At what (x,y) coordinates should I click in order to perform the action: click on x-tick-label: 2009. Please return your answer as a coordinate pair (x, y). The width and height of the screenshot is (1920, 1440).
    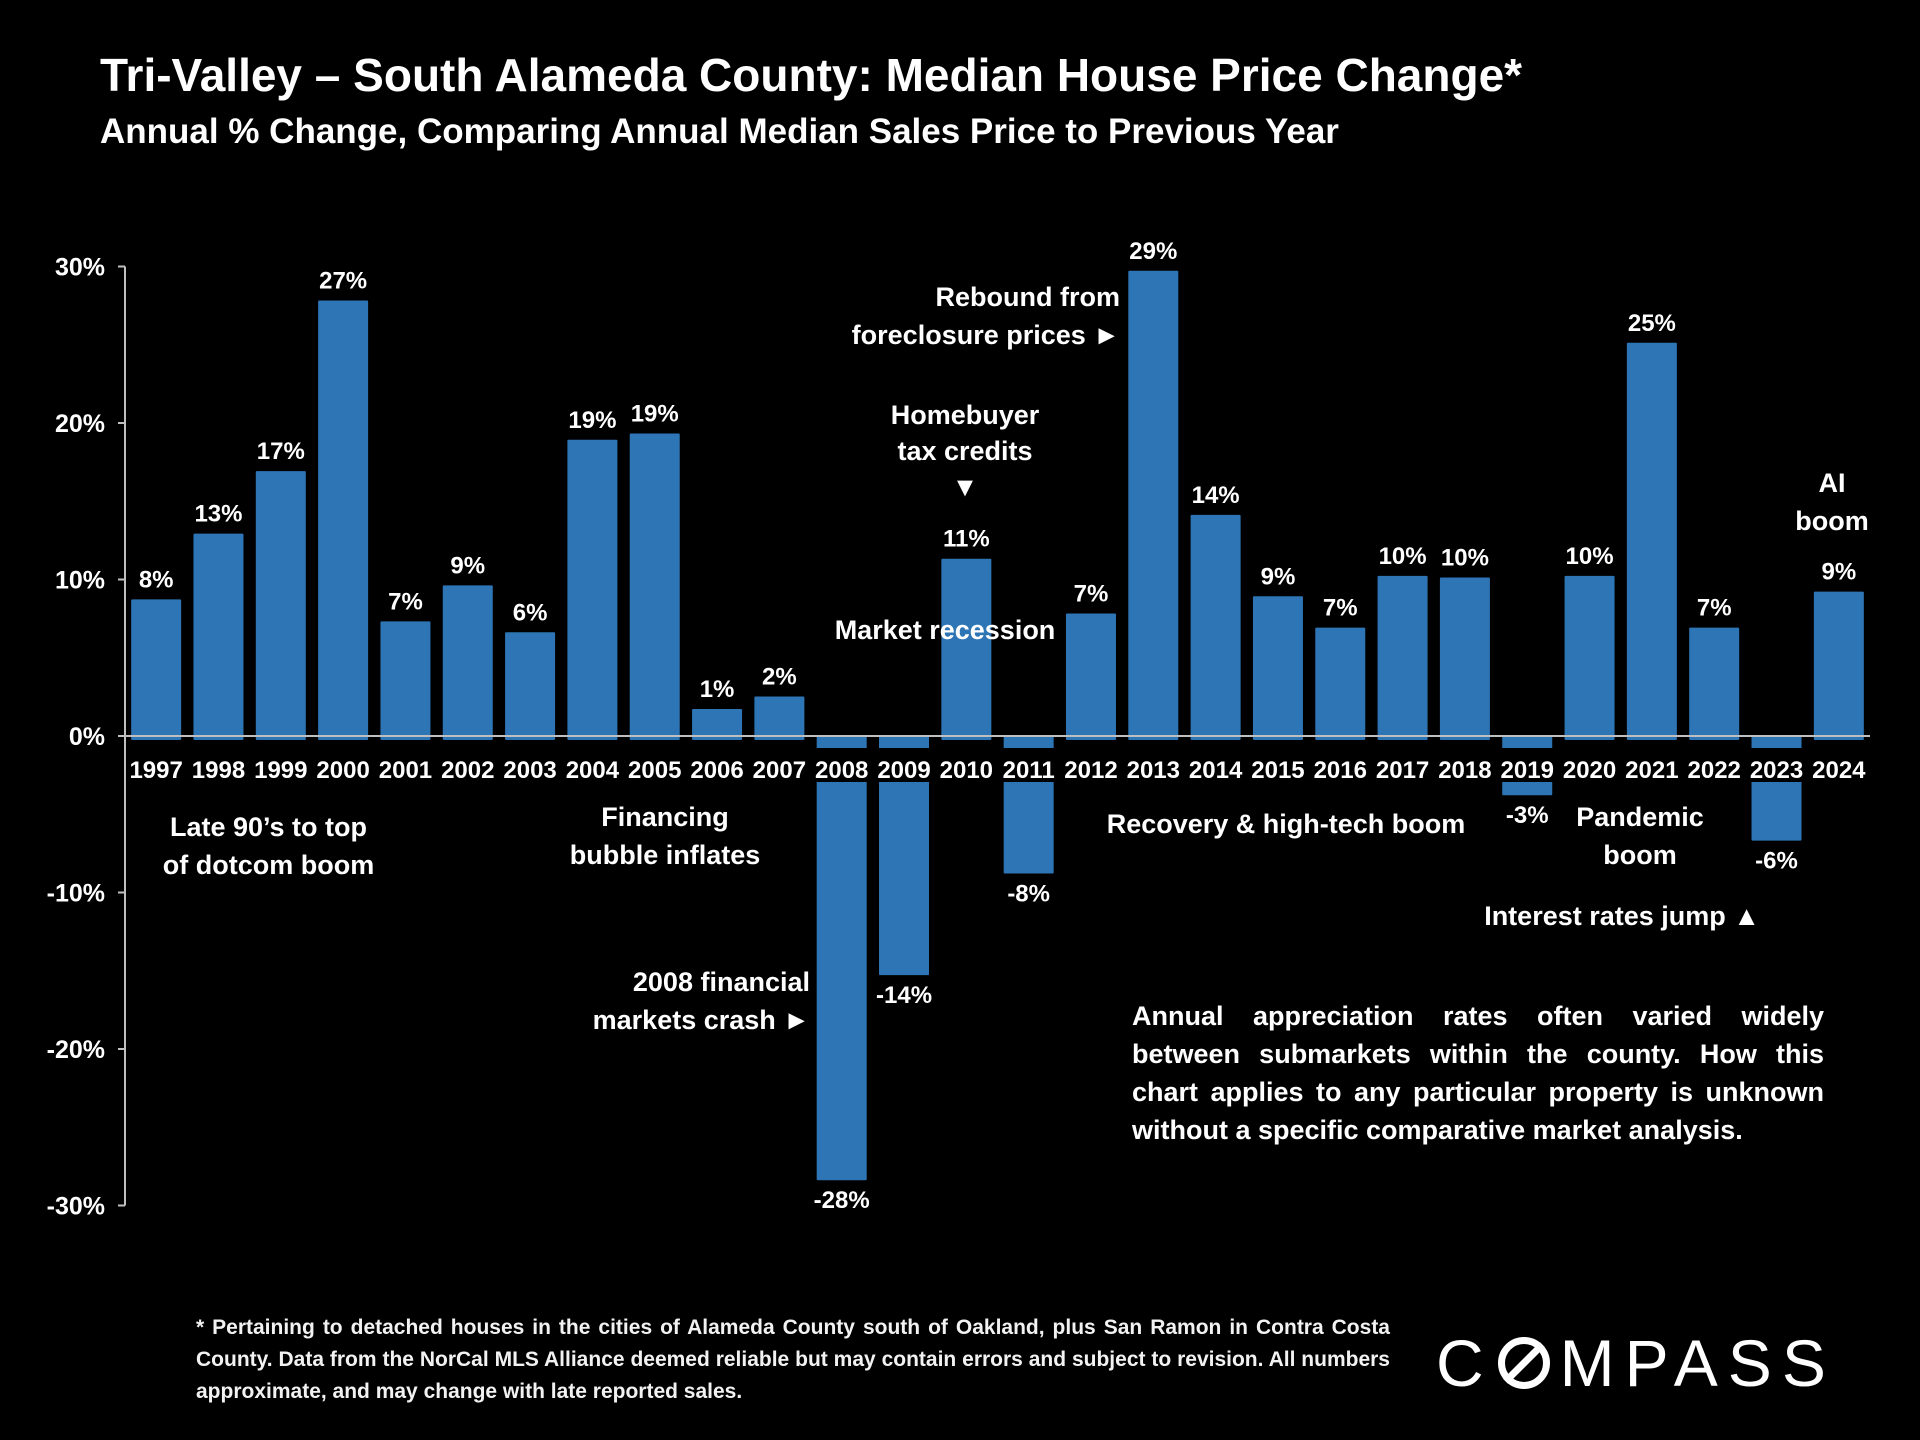
    Looking at the image, I should click on (903, 770).